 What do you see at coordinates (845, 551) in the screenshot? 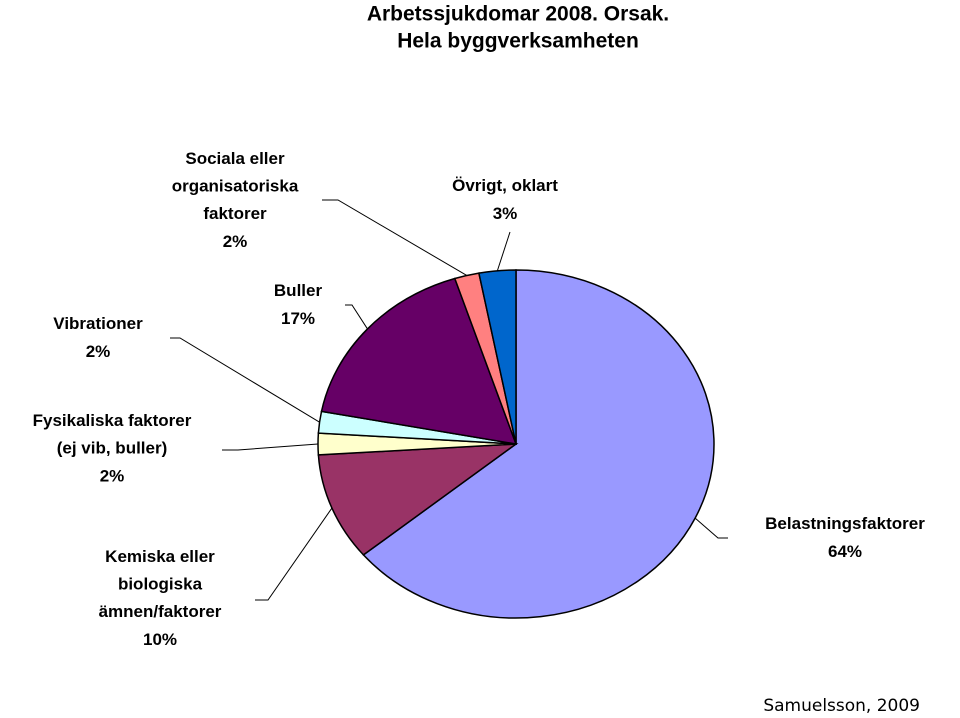
I see `slice-value-label: 64%` at bounding box center [845, 551].